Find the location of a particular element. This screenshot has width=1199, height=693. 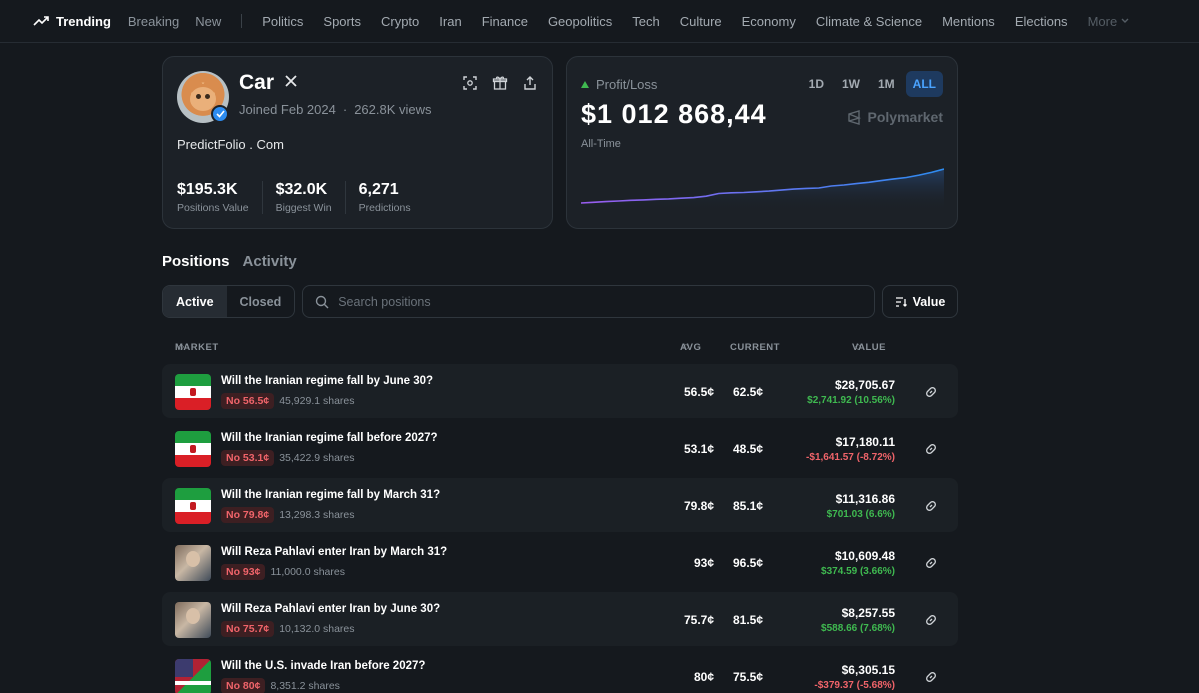

gift-icon is located at coordinates (500, 83).